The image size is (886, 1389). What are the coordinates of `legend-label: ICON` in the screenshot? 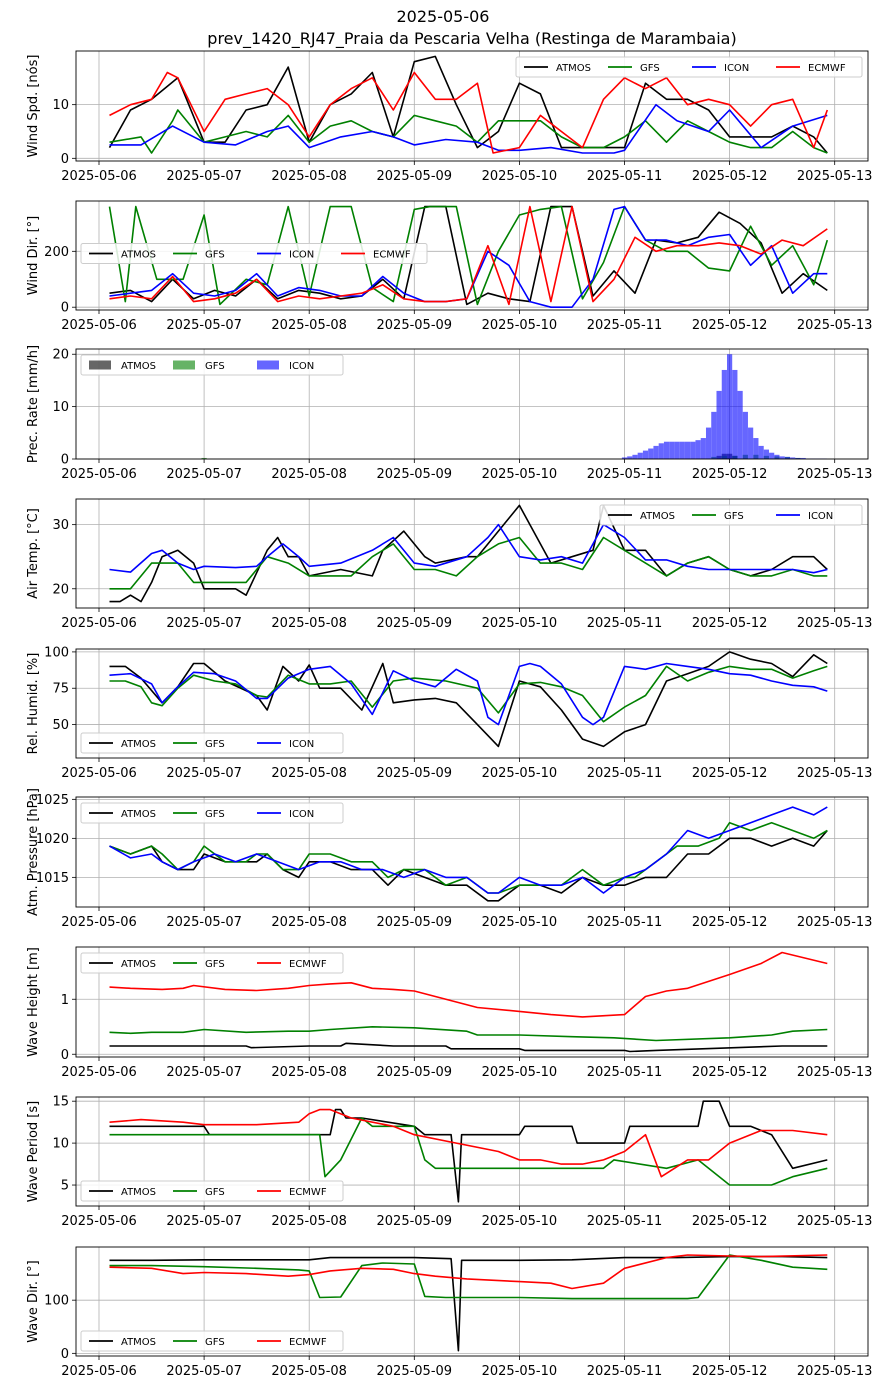 It's located at (301, 744).